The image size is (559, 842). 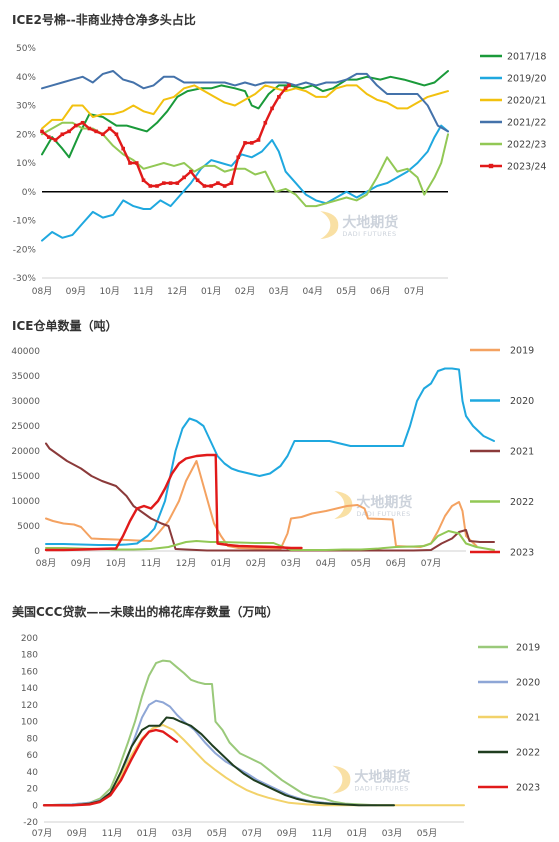 What do you see at coordinates (25, 452) in the screenshot?
I see `y-tick-label: 20000` at bounding box center [25, 452].